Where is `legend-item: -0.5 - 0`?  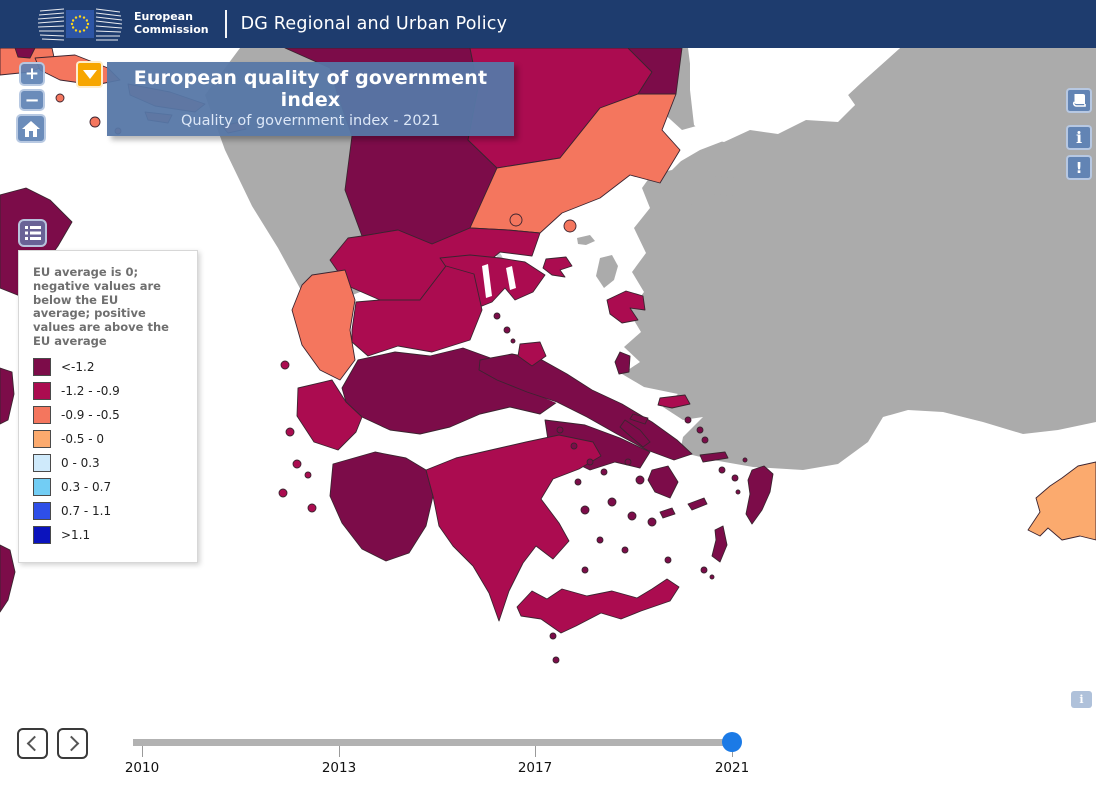 legend-item: -0.5 - 0 is located at coordinates (109, 438).